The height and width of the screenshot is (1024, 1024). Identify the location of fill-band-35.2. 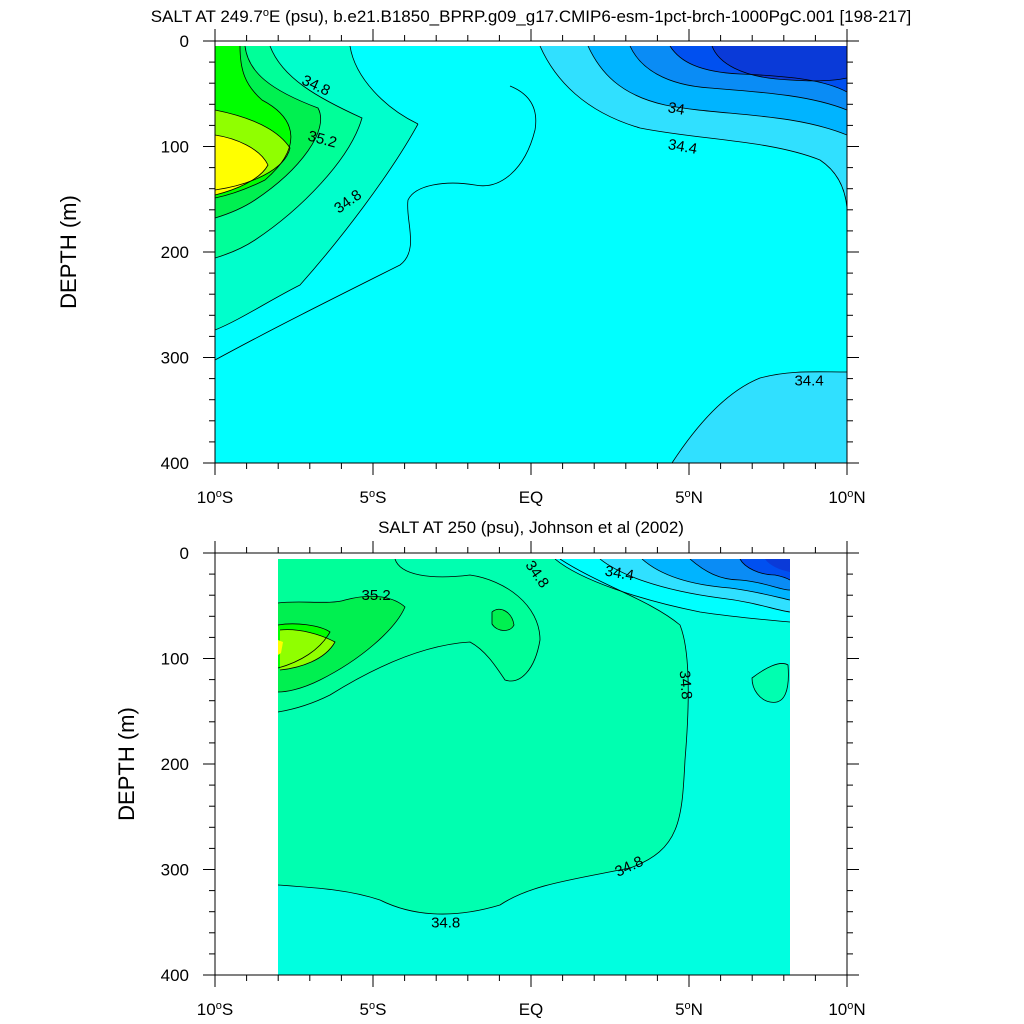
(341, 644).